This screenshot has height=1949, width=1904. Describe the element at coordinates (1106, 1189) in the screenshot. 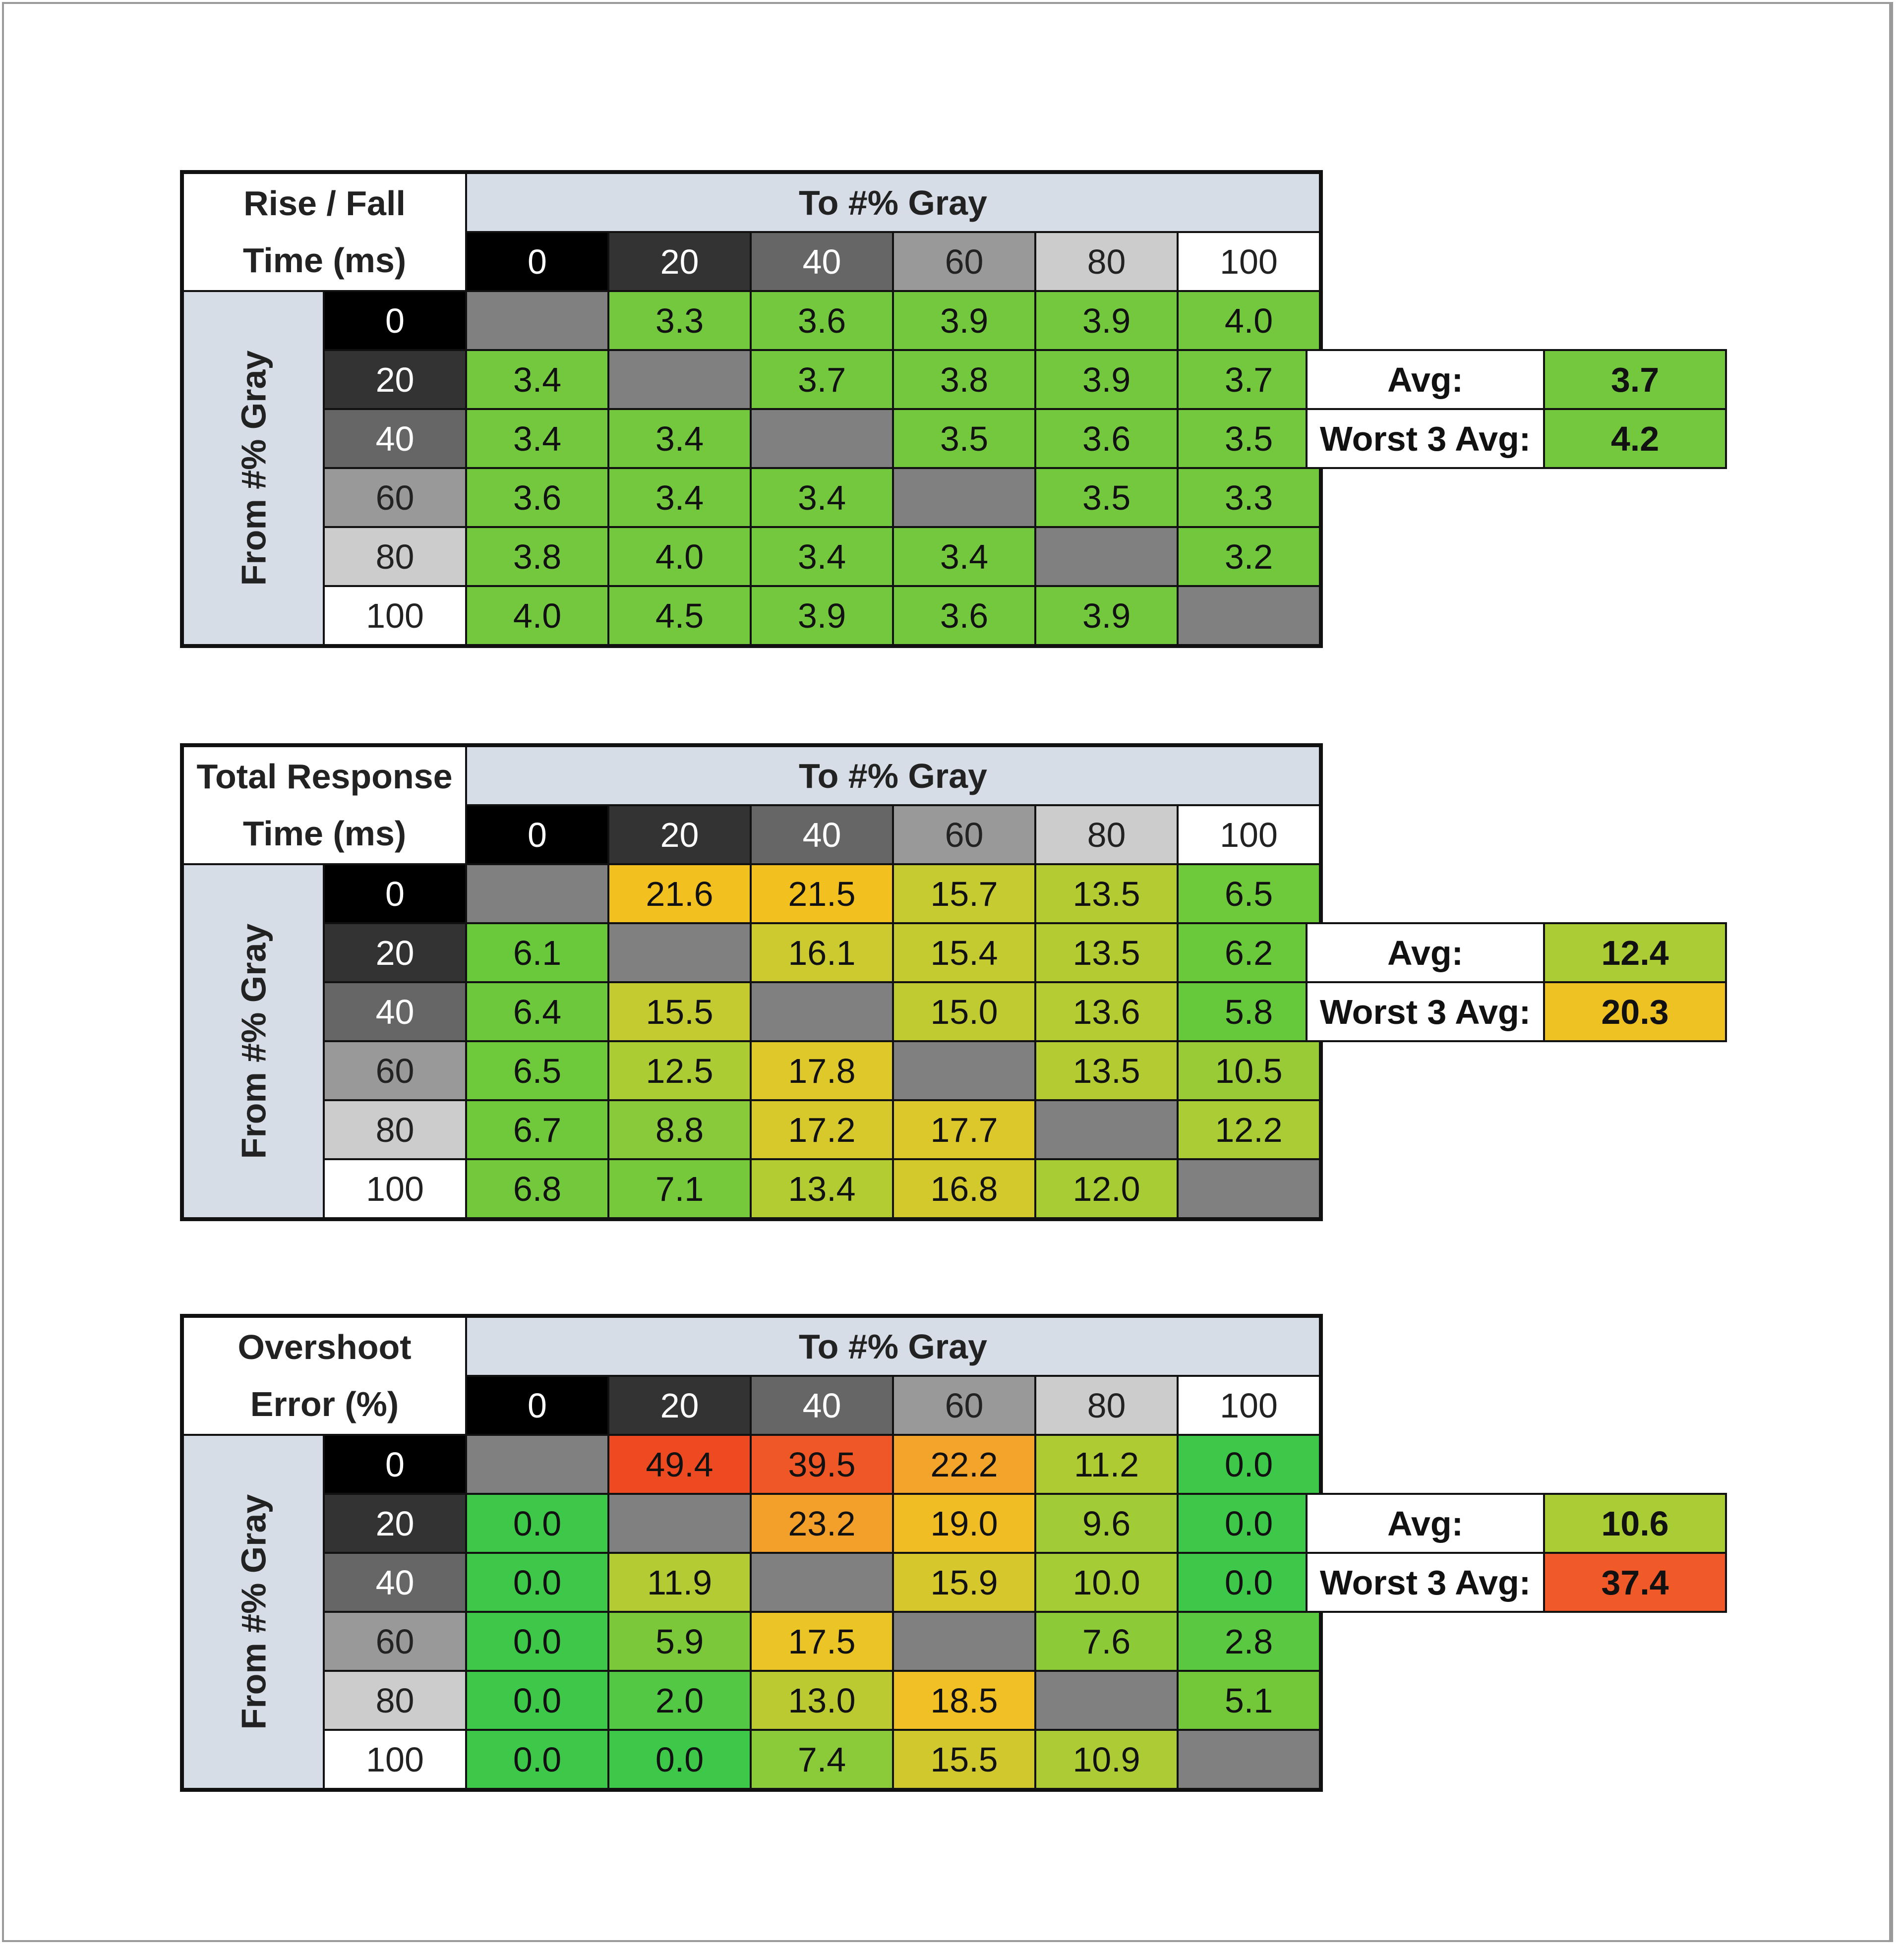

I see `heatmap-cell: 12.0` at that location.